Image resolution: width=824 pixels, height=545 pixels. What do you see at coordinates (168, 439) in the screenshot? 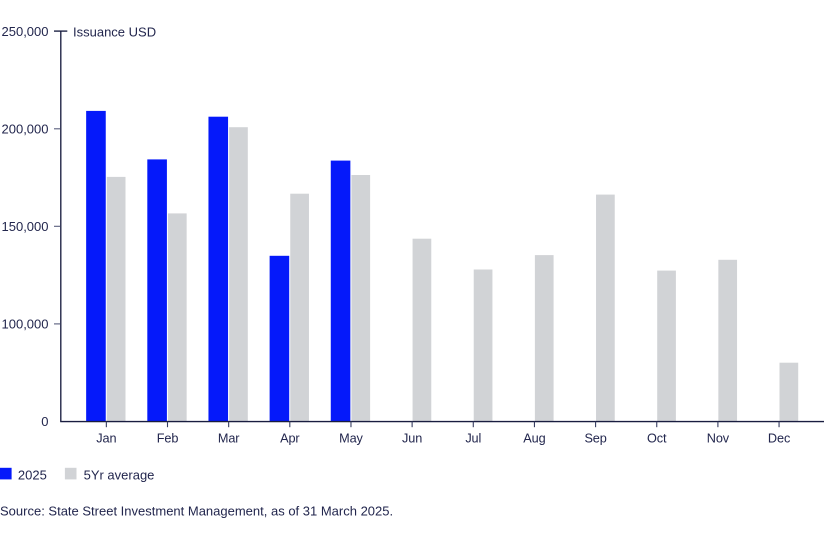
I see `svg-text: Feb` at bounding box center [168, 439].